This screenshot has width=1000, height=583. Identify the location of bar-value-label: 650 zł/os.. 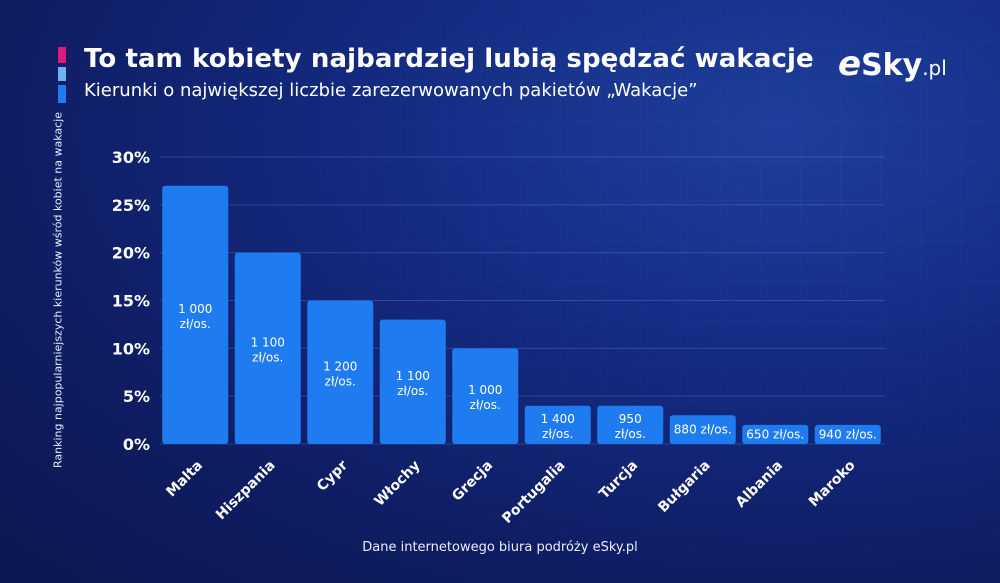
(775, 434).